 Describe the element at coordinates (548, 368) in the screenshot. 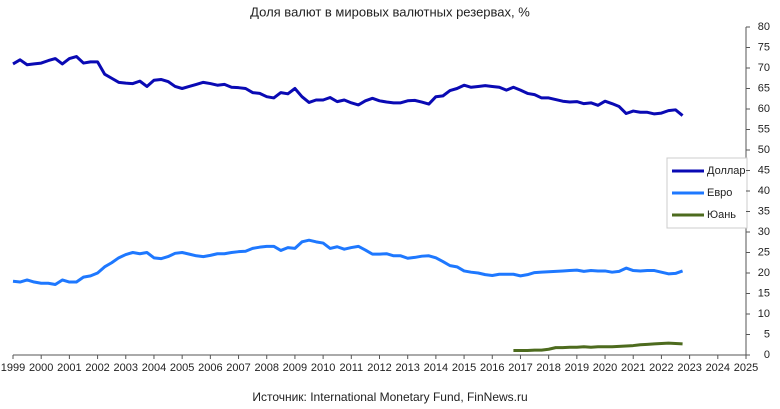

I see `x-tick-label: 2018` at that location.